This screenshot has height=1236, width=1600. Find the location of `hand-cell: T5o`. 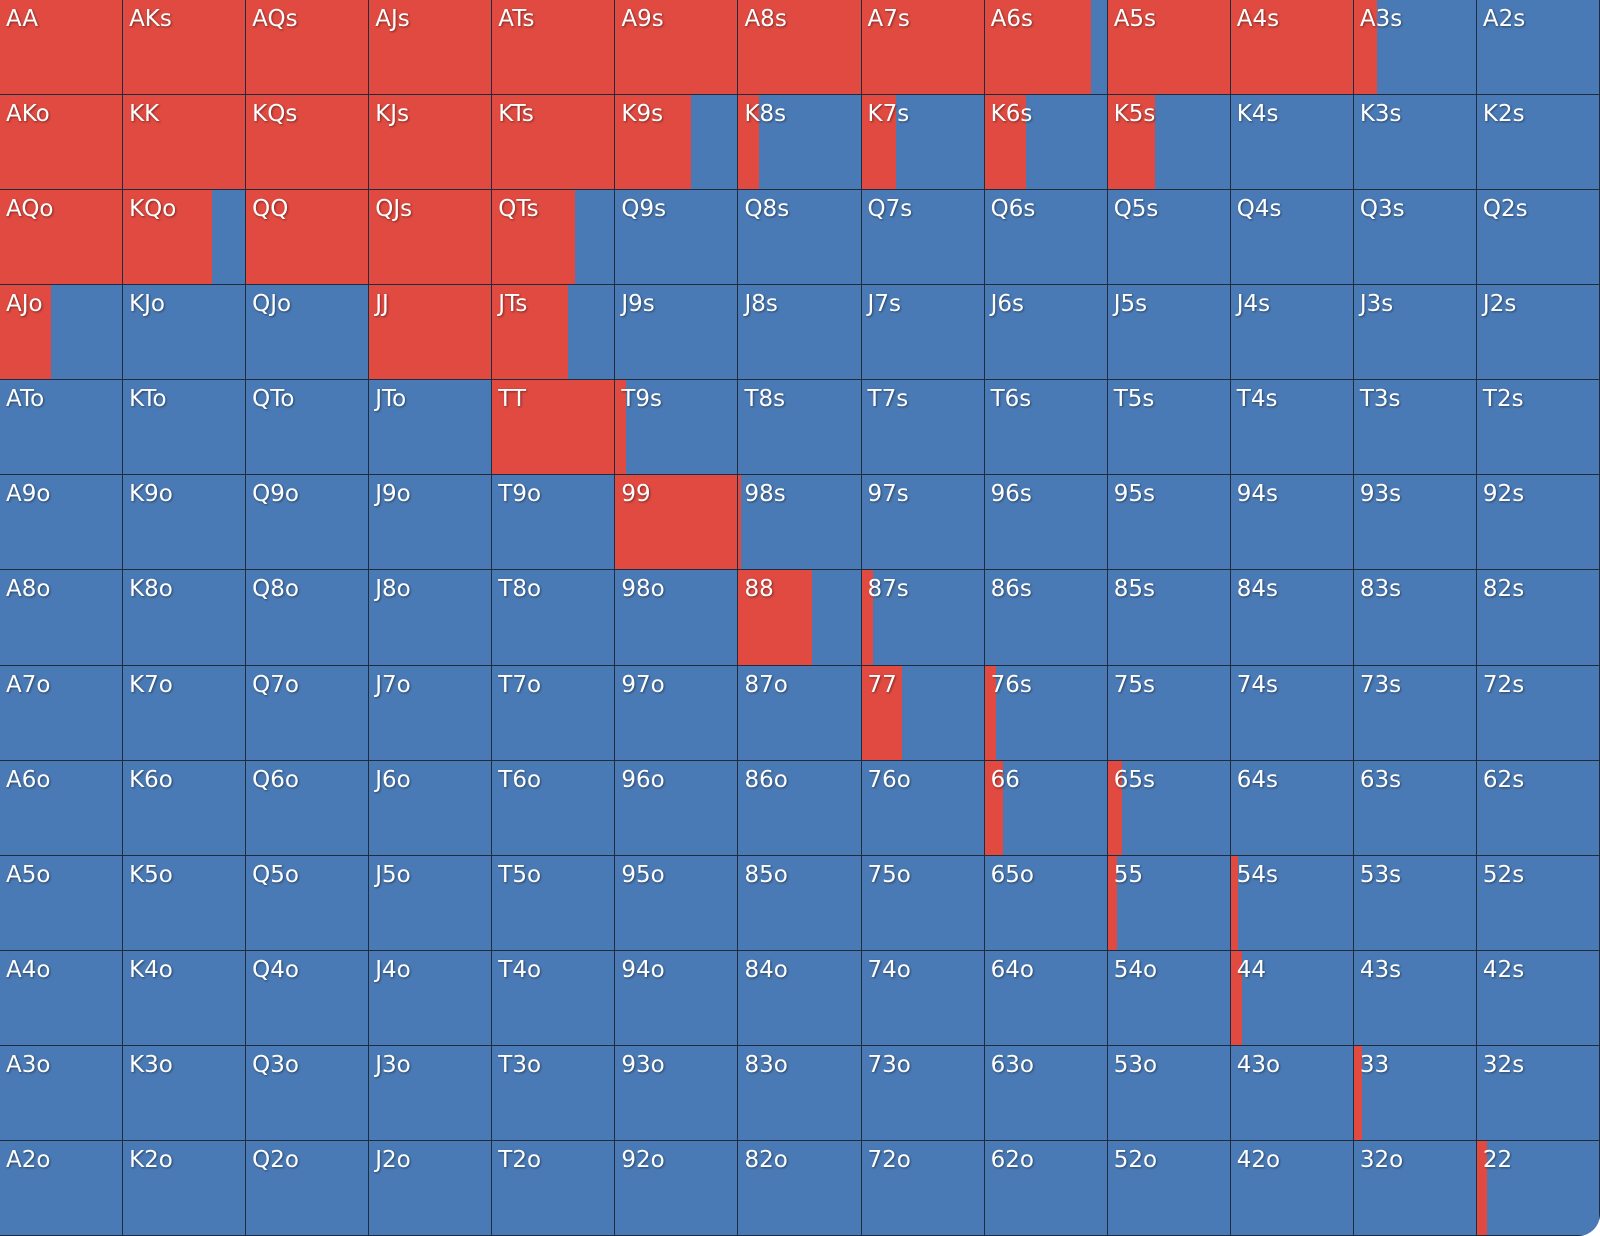

hand-cell: T5o is located at coordinates (554, 903).